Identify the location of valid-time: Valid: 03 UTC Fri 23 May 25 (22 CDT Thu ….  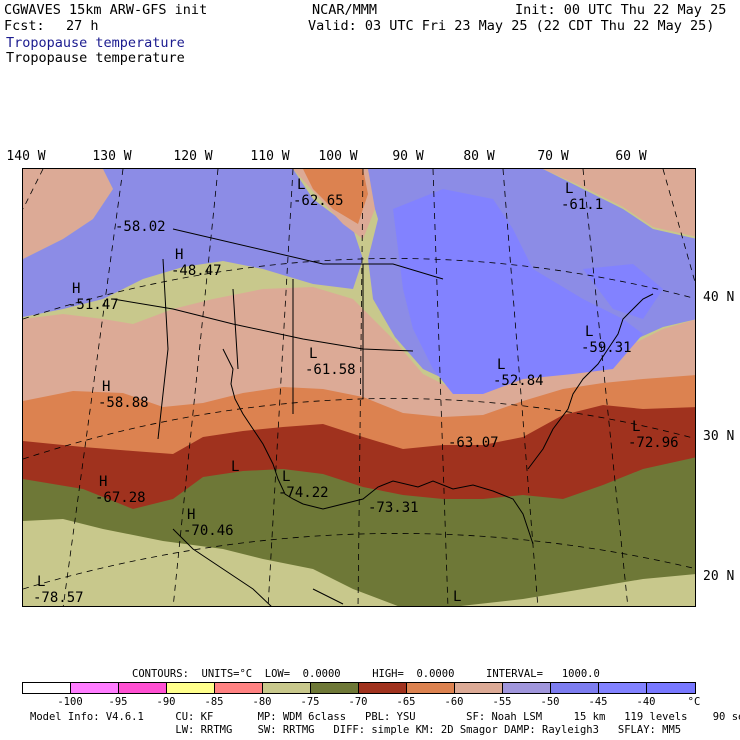
(511, 26).